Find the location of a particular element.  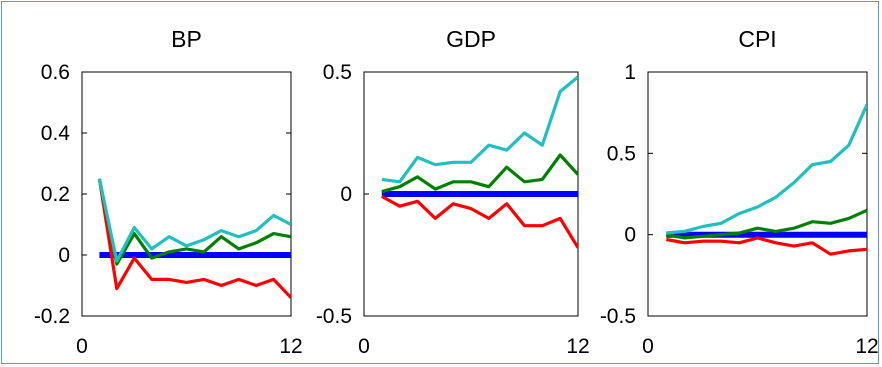

y-tick-label: -0.2 is located at coordinates (52, 316).